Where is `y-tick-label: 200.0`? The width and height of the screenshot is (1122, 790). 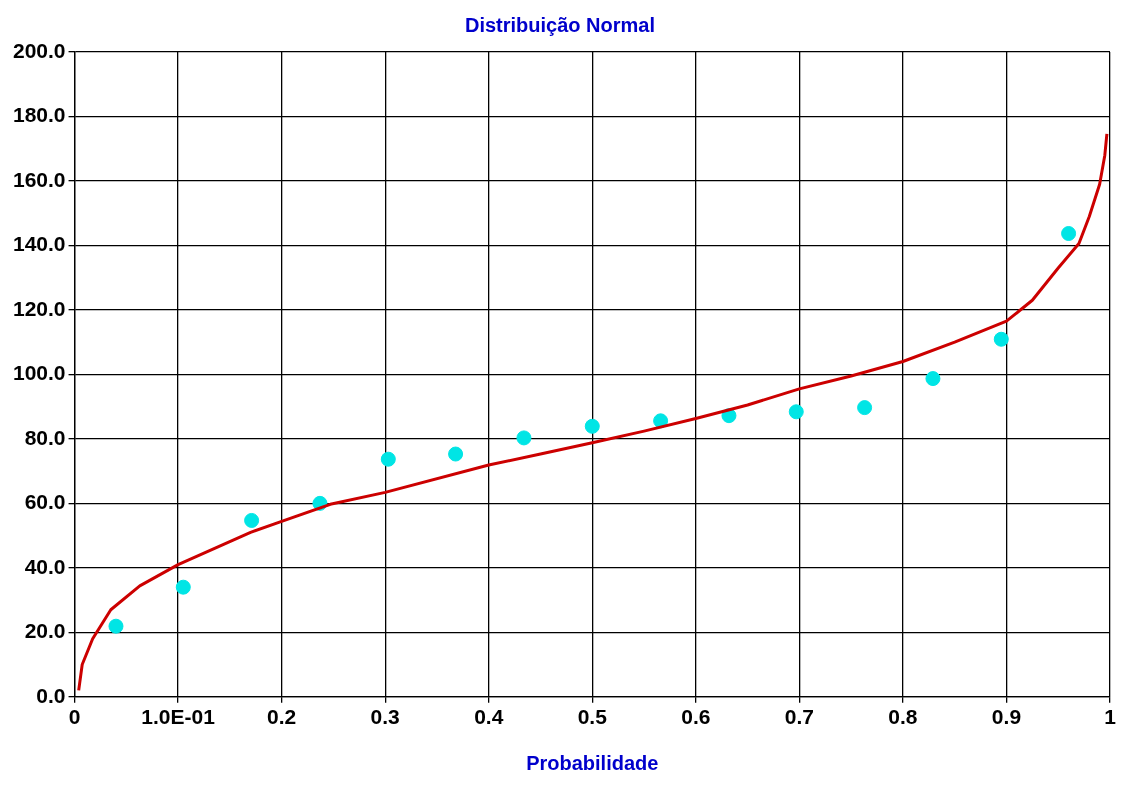 y-tick-label: 200.0 is located at coordinates (39, 50).